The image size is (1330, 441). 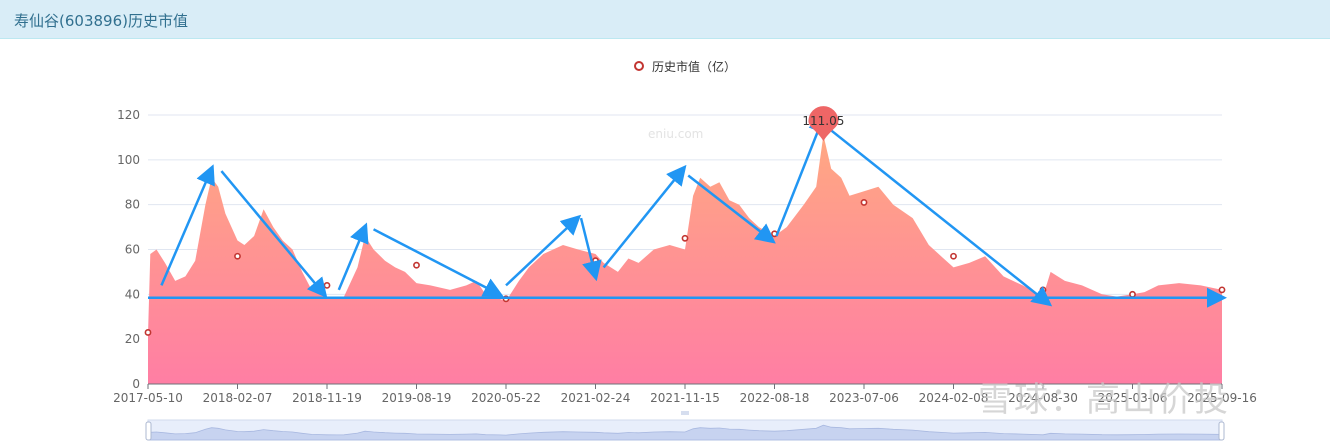 I want to click on legend-label: 历史市值（亿）, so click(x=694, y=66).